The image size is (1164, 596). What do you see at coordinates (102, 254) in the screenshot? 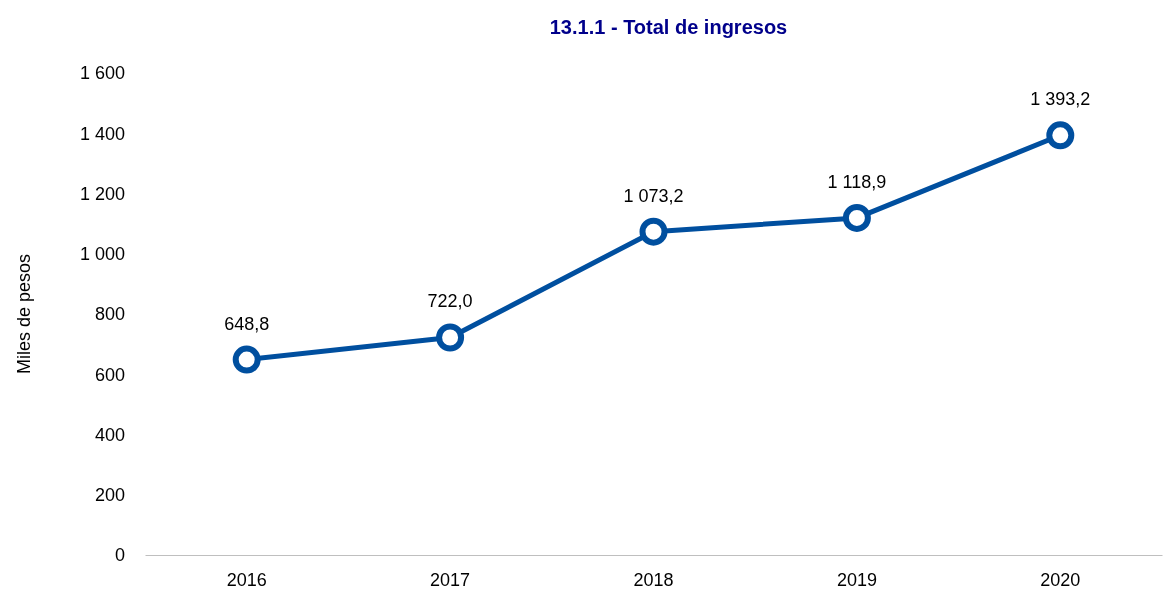
I see `y-tick-label: 1 000` at bounding box center [102, 254].